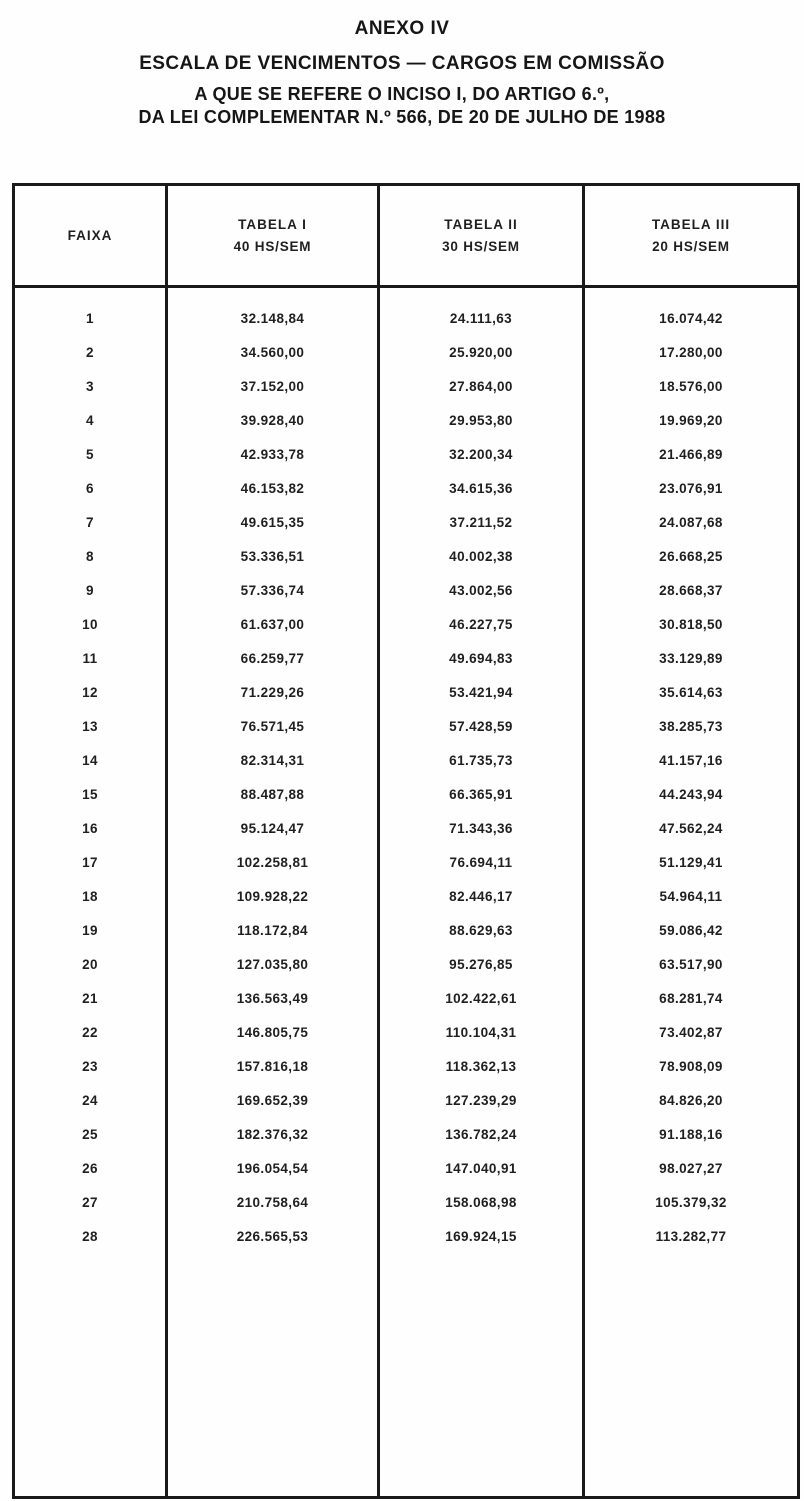 The image size is (804, 1501). I want to click on tabela3-value-cell: 21.466,89, so click(691, 454).